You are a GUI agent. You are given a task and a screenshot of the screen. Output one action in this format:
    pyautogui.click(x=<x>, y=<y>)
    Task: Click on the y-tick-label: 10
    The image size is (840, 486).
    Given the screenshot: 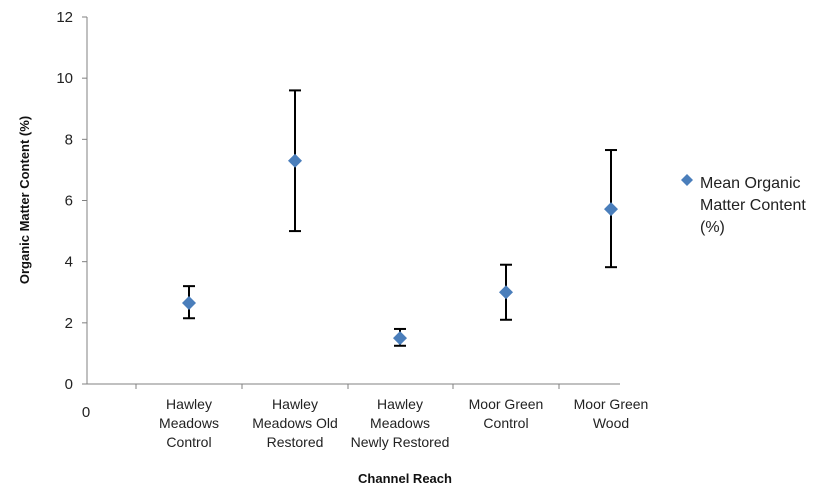 What is the action you would take?
    pyautogui.click(x=64, y=78)
    